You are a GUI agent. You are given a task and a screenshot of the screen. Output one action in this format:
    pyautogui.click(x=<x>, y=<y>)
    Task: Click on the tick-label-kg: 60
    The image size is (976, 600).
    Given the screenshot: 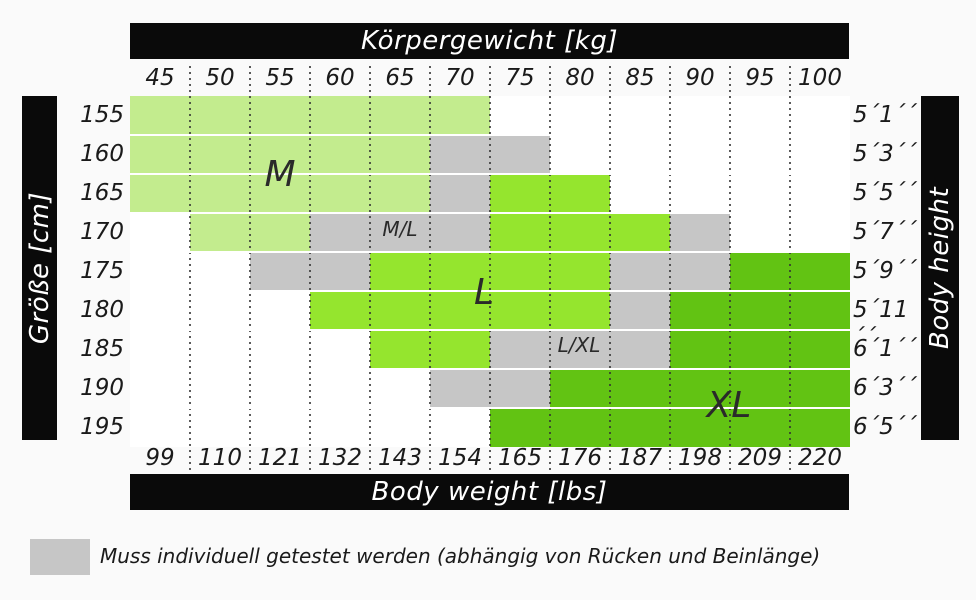 What is the action you would take?
    pyautogui.click(x=340, y=78)
    